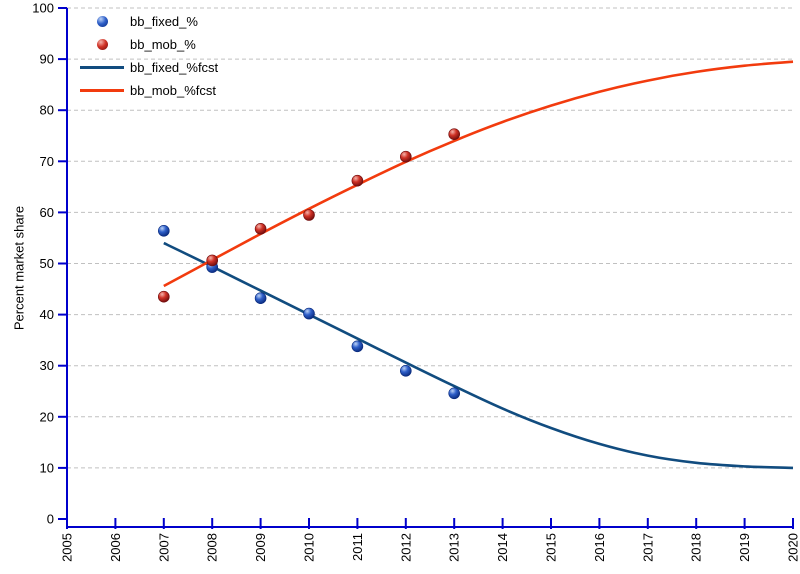  What do you see at coordinates (163, 547) in the screenshot?
I see `x-tick-label: 2007` at bounding box center [163, 547].